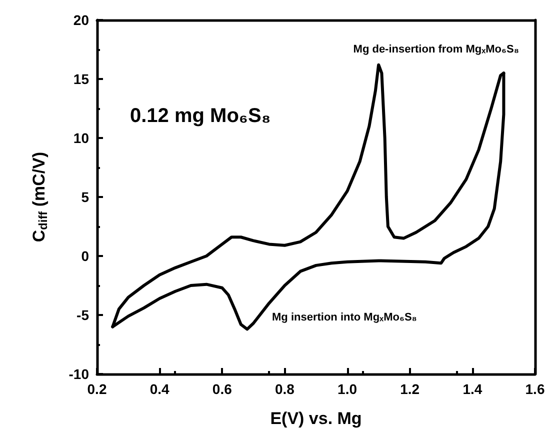 This screenshot has width=549, height=441. I want to click on x-axis-title: E(V) vs. Mg, so click(316, 418).